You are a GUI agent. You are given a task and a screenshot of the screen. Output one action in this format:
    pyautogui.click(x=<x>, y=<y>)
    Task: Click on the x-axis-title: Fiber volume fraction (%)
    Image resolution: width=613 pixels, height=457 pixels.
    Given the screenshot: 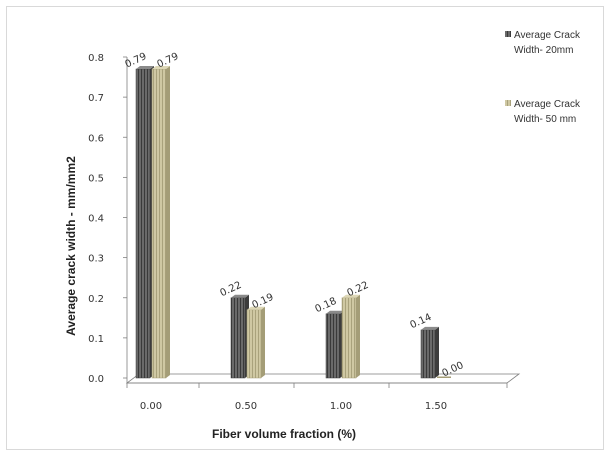 What is the action you would take?
    pyautogui.click(x=284, y=434)
    